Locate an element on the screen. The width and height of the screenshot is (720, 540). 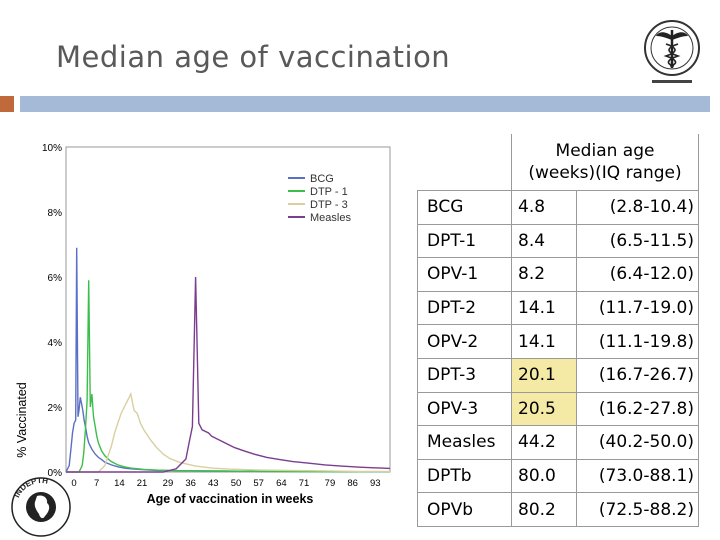
legend-label: DTP - 3 is located at coordinates (329, 205).